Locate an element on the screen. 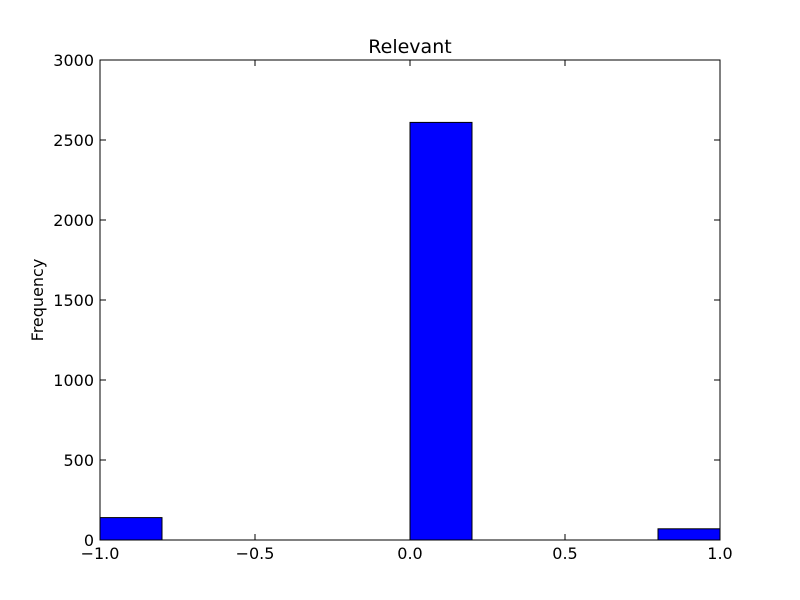  y-tick-label-3: 1500 is located at coordinates (73, 300).